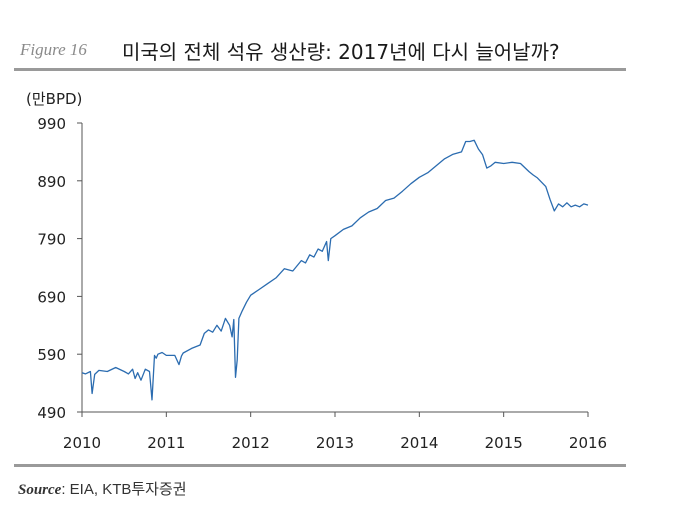  What do you see at coordinates (40, 490) in the screenshot?
I see `source-label: Source` at bounding box center [40, 490].